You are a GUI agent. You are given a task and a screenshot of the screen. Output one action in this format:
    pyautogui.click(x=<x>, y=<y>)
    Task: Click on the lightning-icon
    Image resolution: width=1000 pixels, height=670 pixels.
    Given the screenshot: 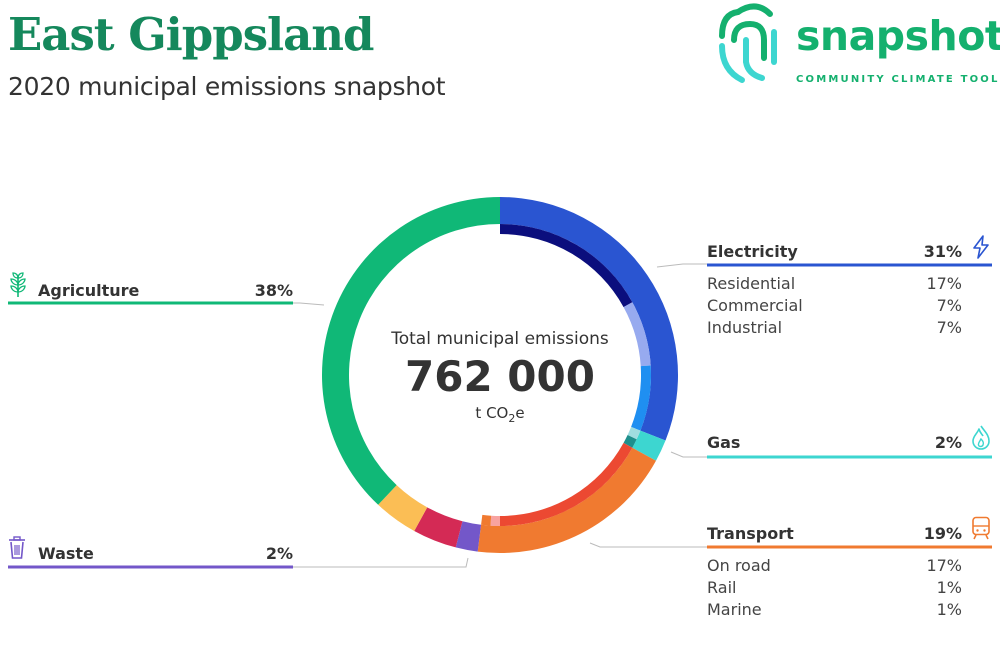 What is the action you would take?
    pyautogui.click(x=981, y=247)
    